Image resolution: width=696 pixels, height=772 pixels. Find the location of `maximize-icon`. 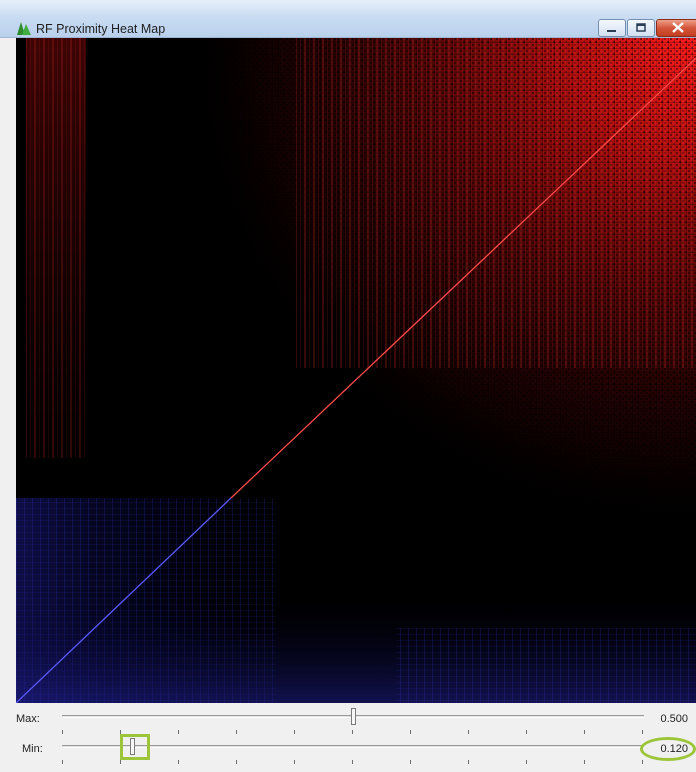

maximize-icon is located at coordinates (641, 27).